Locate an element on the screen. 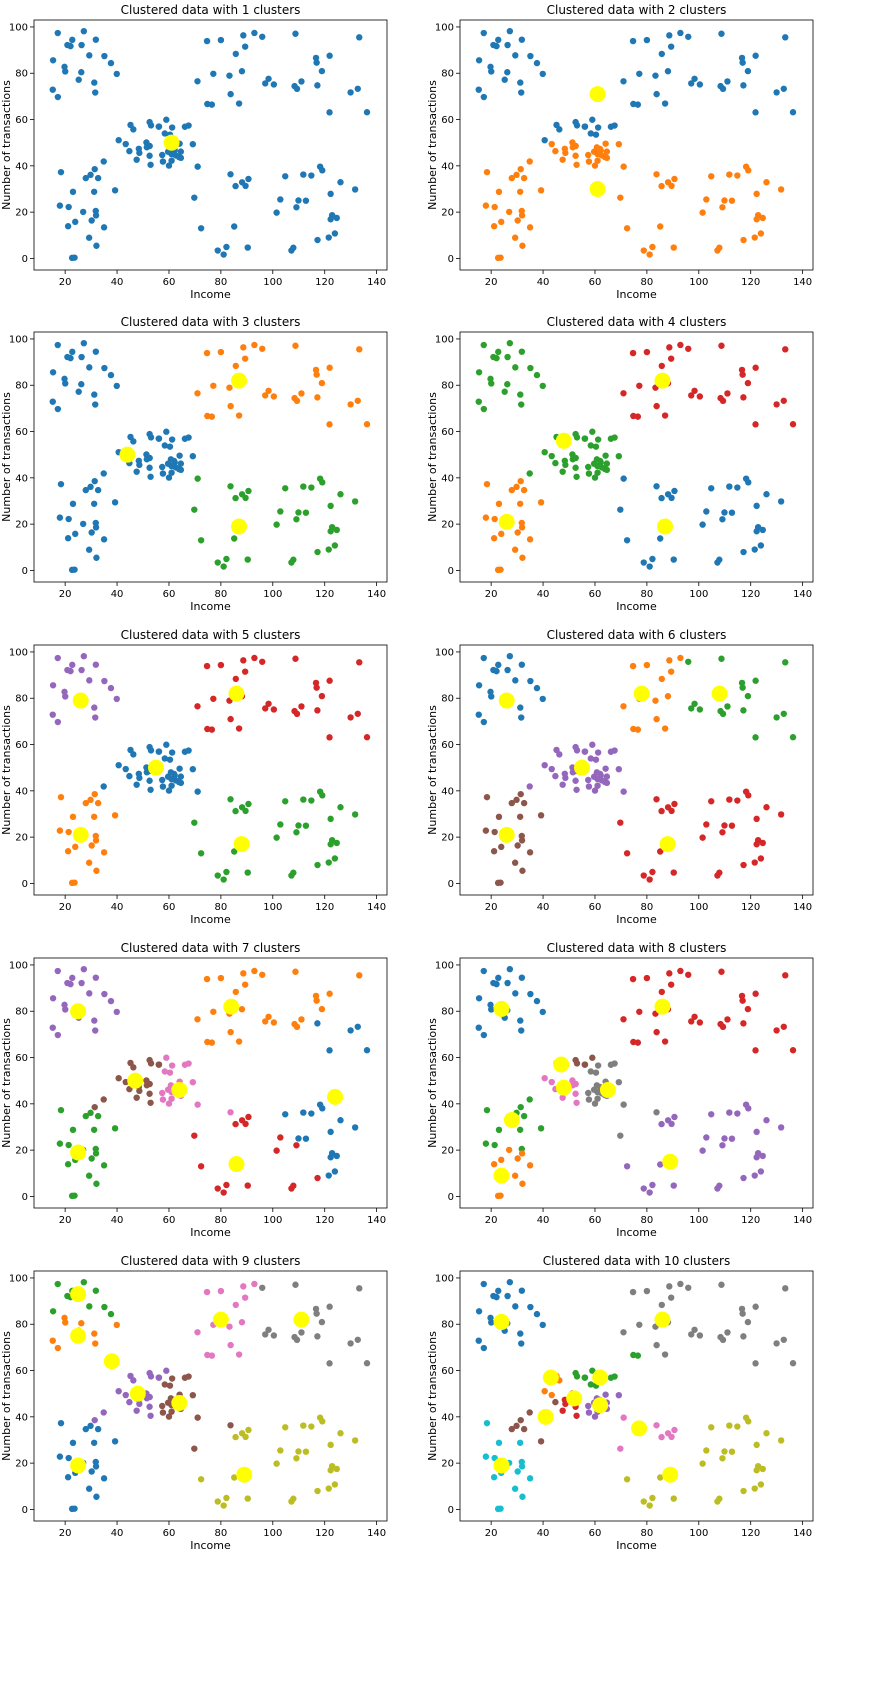 The width and height of the screenshot is (894, 1692). y-axis-label: Number of transactions is located at coordinates (6, 1083).